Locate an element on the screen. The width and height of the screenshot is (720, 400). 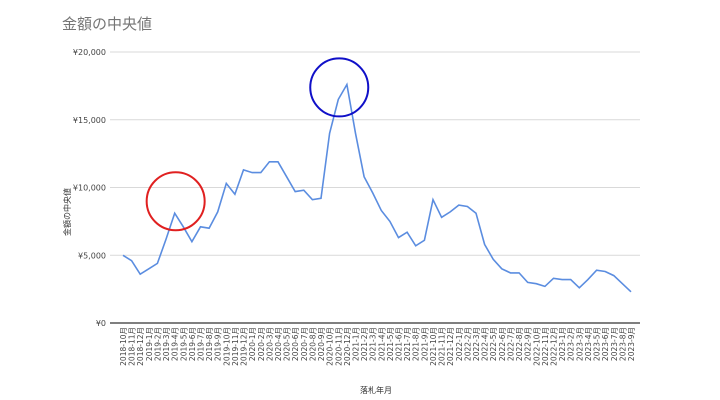
x-tick-label: 2020-10月 is located at coordinates (330, 346).